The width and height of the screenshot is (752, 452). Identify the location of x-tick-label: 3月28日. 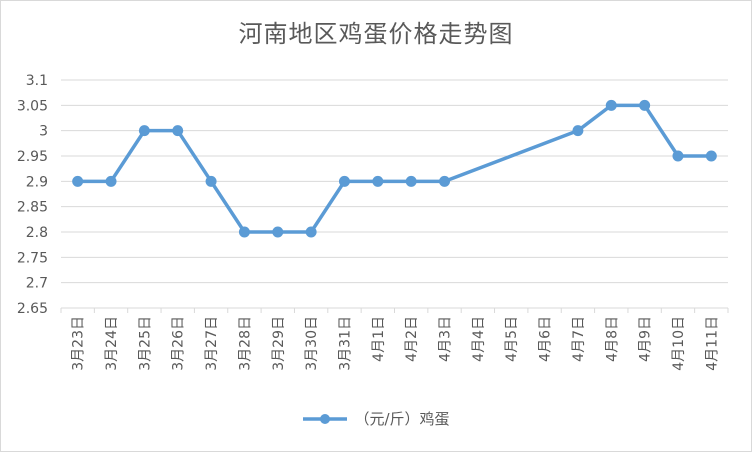
(245, 343).